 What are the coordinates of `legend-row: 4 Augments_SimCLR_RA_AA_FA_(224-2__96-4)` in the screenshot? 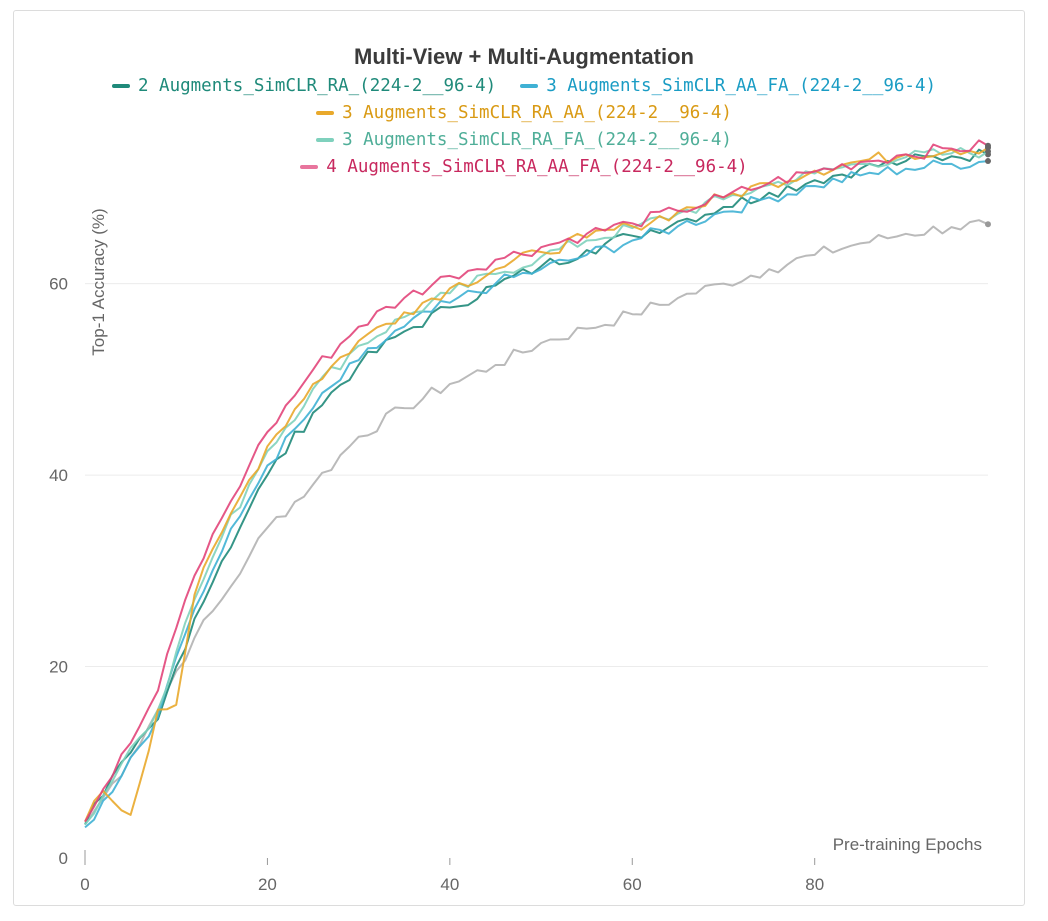 It's located at (524, 166).